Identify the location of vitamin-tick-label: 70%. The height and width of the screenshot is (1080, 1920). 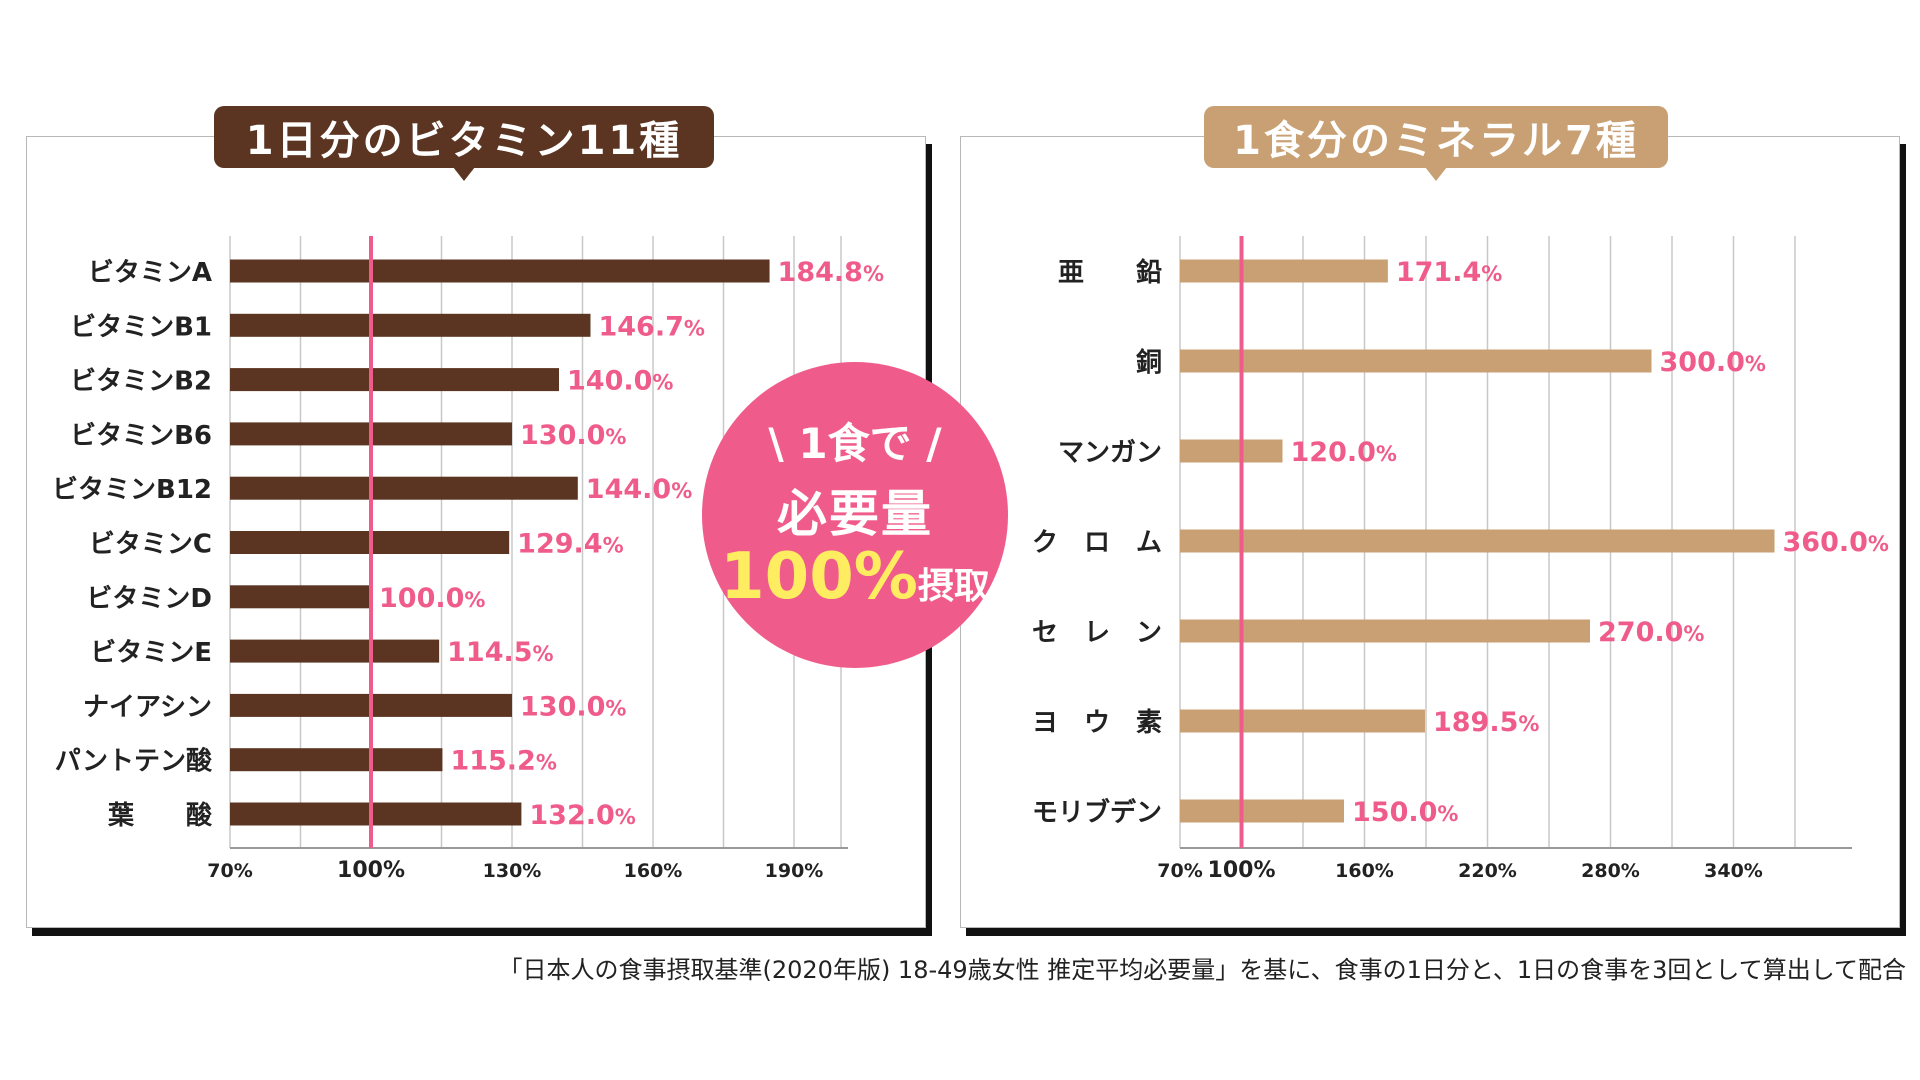
(229, 871).